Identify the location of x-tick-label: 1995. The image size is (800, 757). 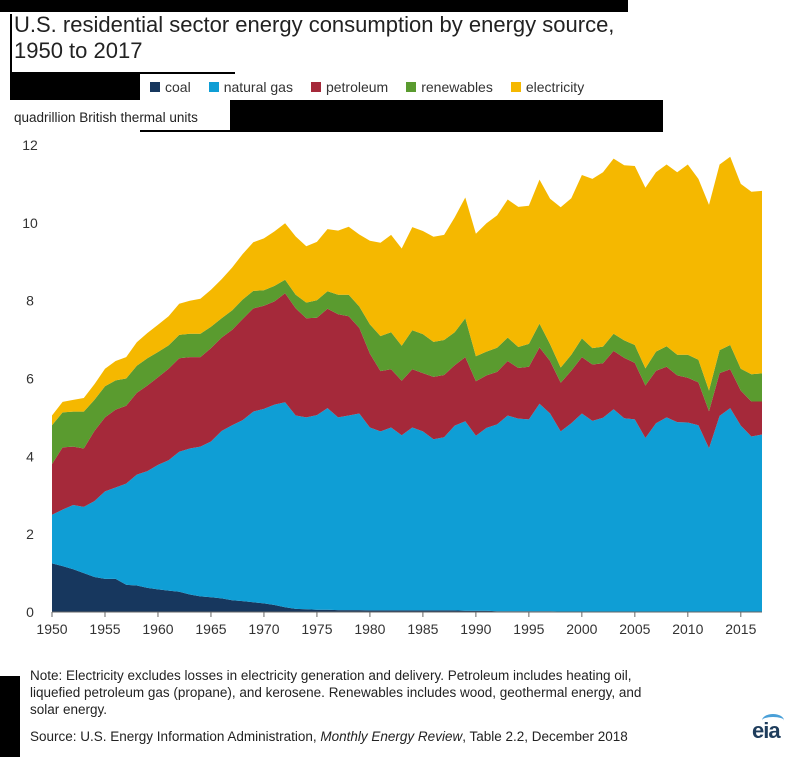
(528, 629).